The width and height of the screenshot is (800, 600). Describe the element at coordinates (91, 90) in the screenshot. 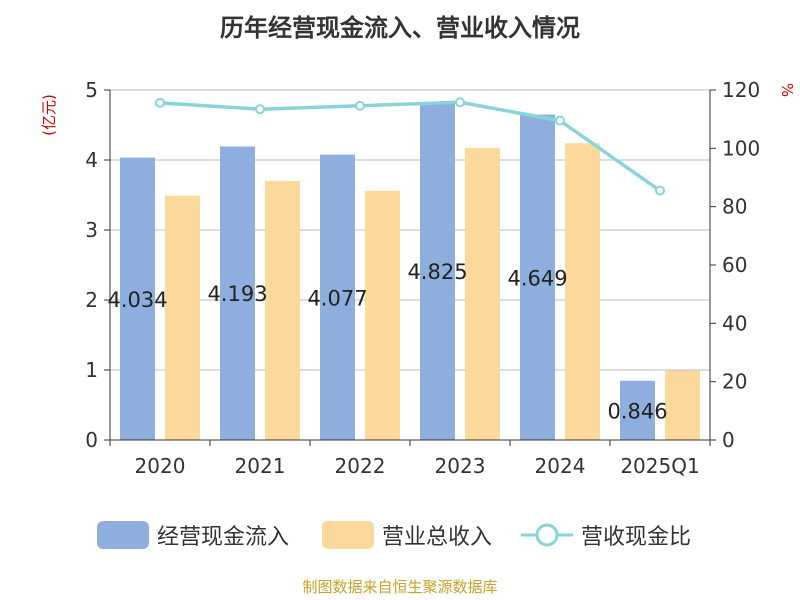

I see `left-tick-label: 5` at that location.